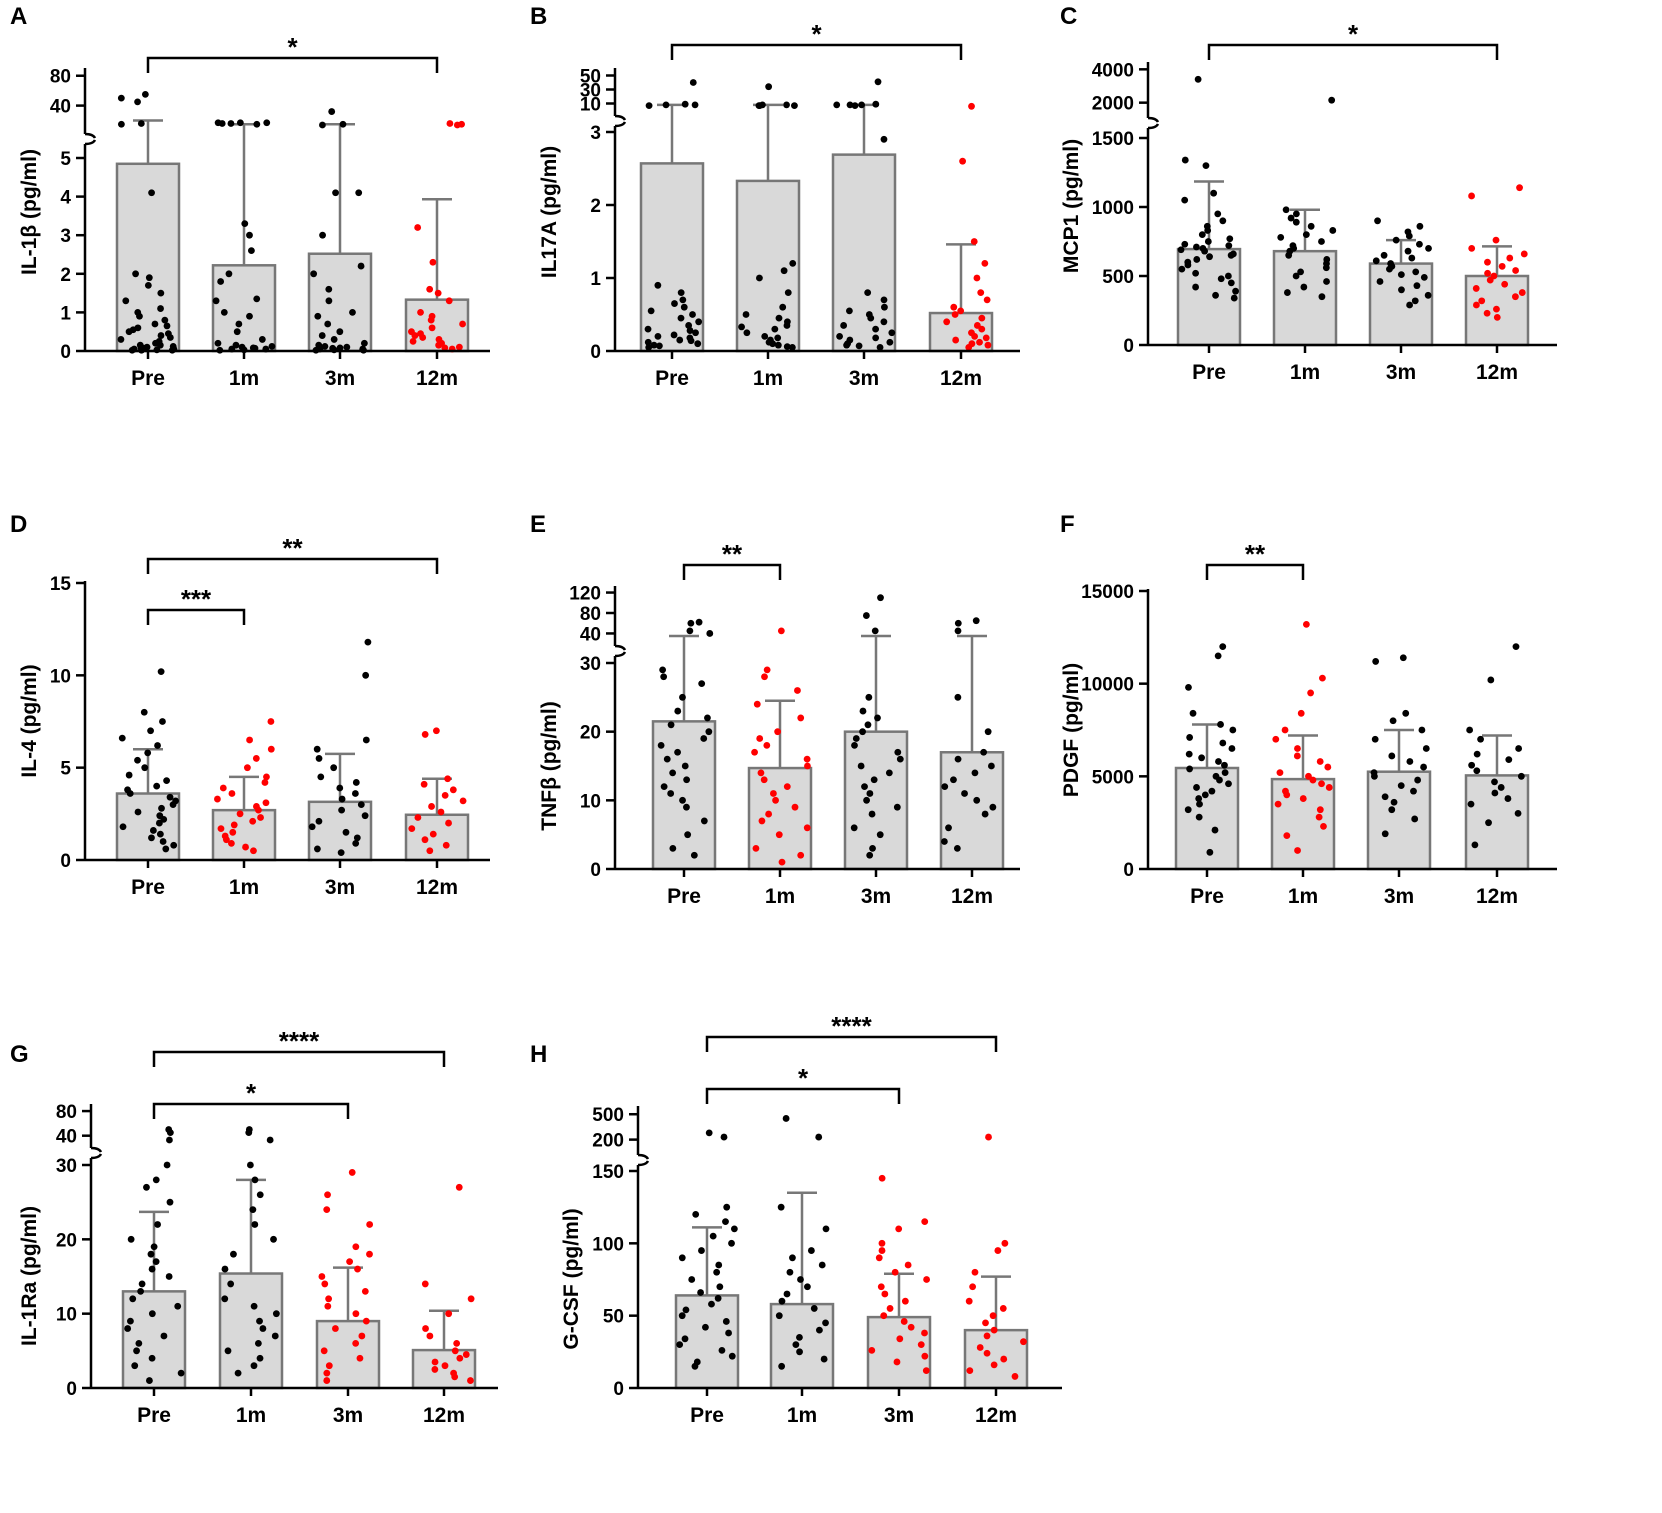 This screenshot has height=1513, width=1662. What do you see at coordinates (65, 159) in the screenshot?
I see `y-tick-label: 5` at bounding box center [65, 159].